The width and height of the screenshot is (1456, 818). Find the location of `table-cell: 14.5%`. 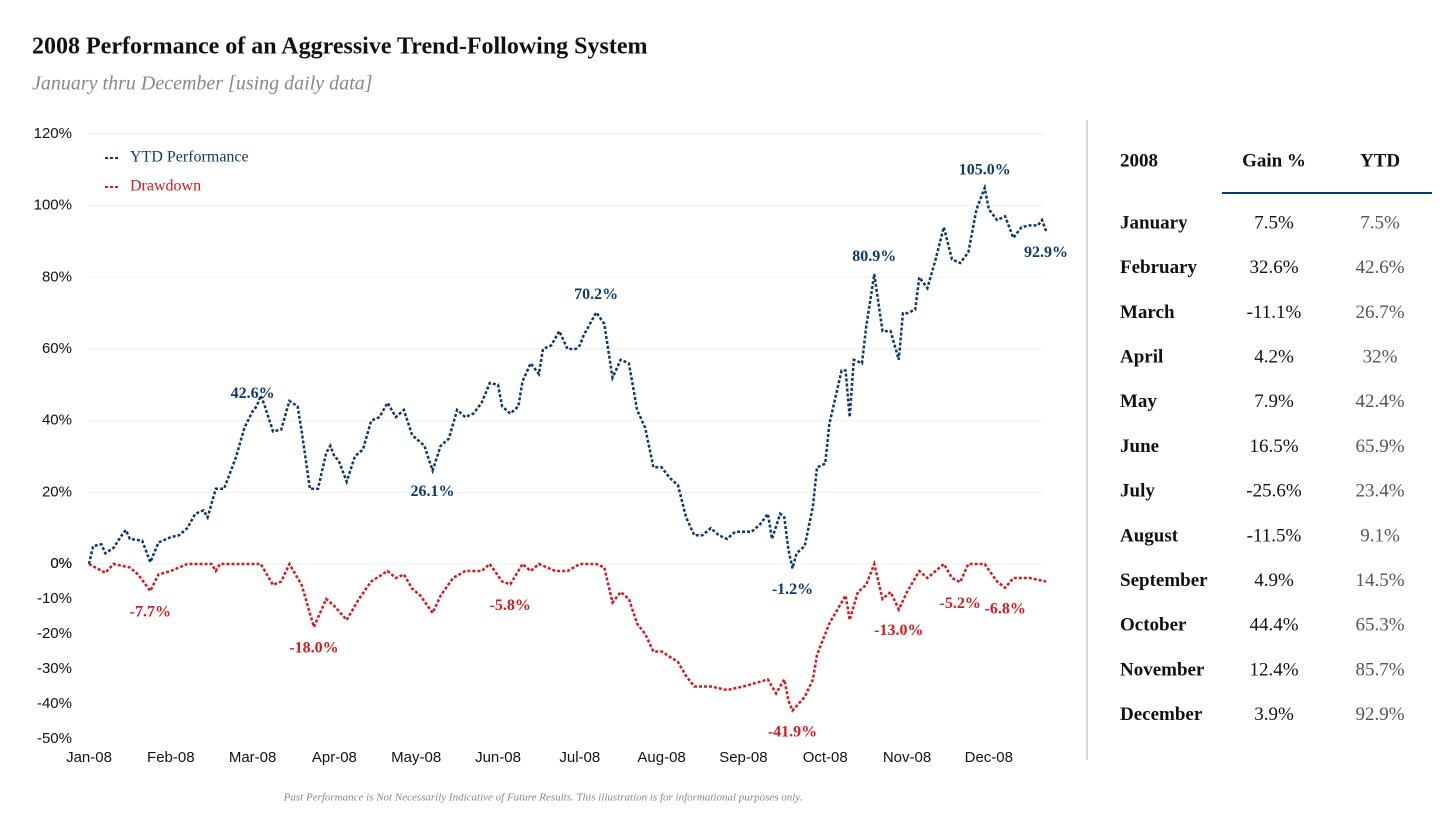

table-cell: 14.5% is located at coordinates (1379, 580).